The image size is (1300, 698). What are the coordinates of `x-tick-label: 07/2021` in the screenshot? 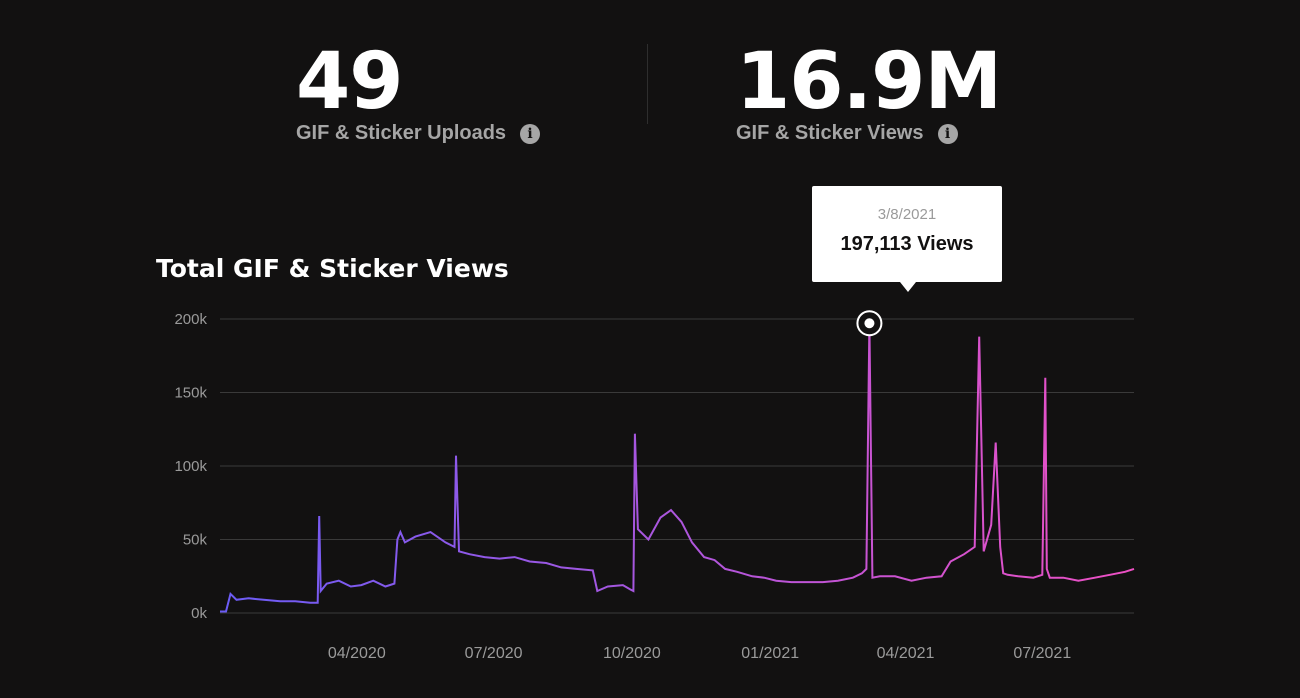 It's located at (1042, 653).